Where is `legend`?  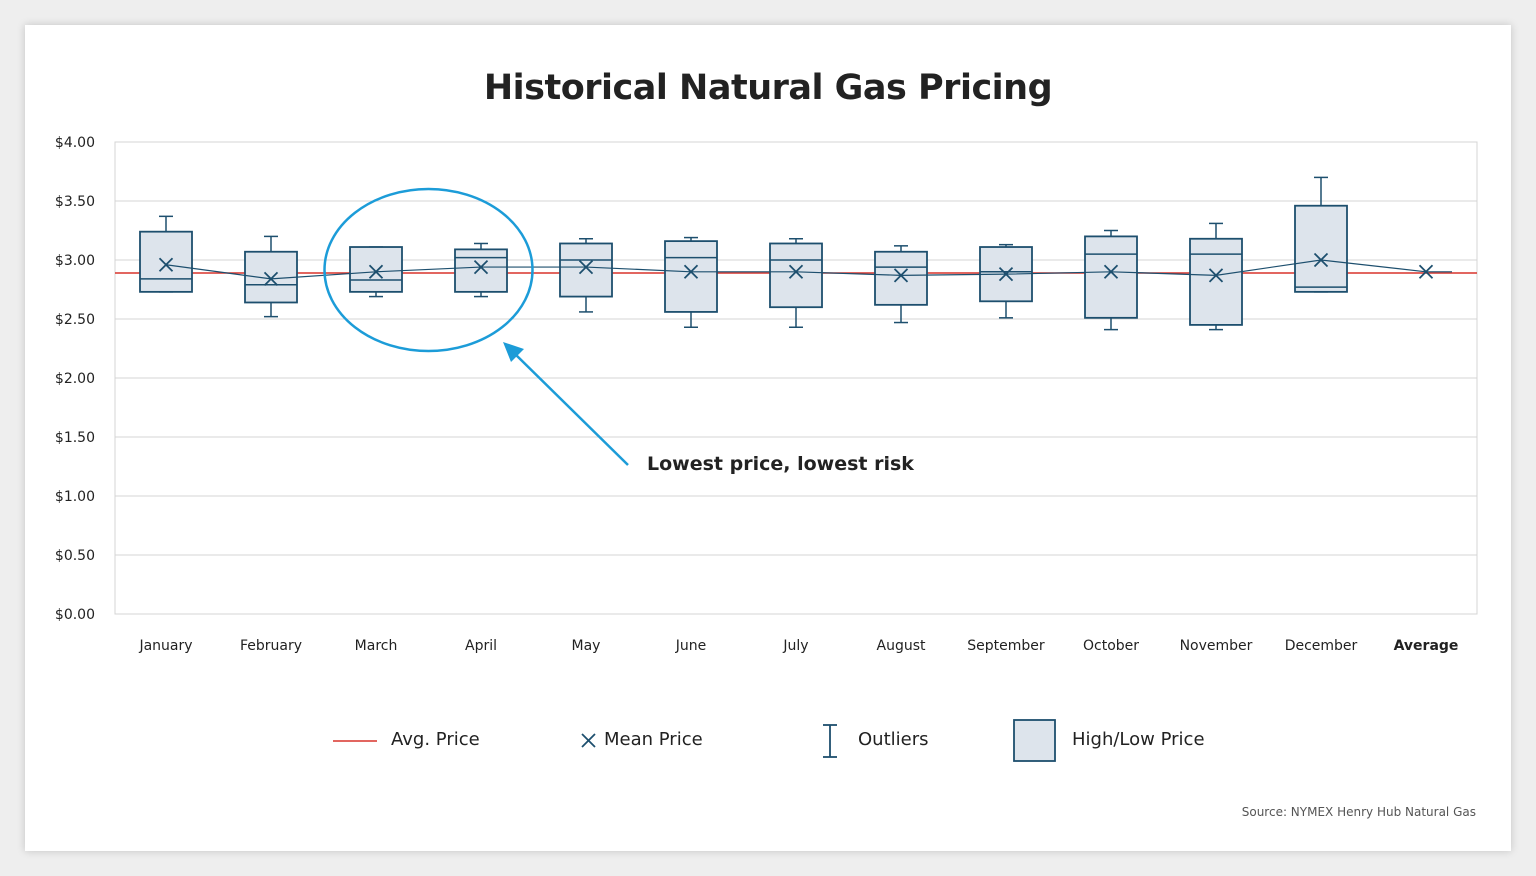 legend is located at coordinates (694, 740).